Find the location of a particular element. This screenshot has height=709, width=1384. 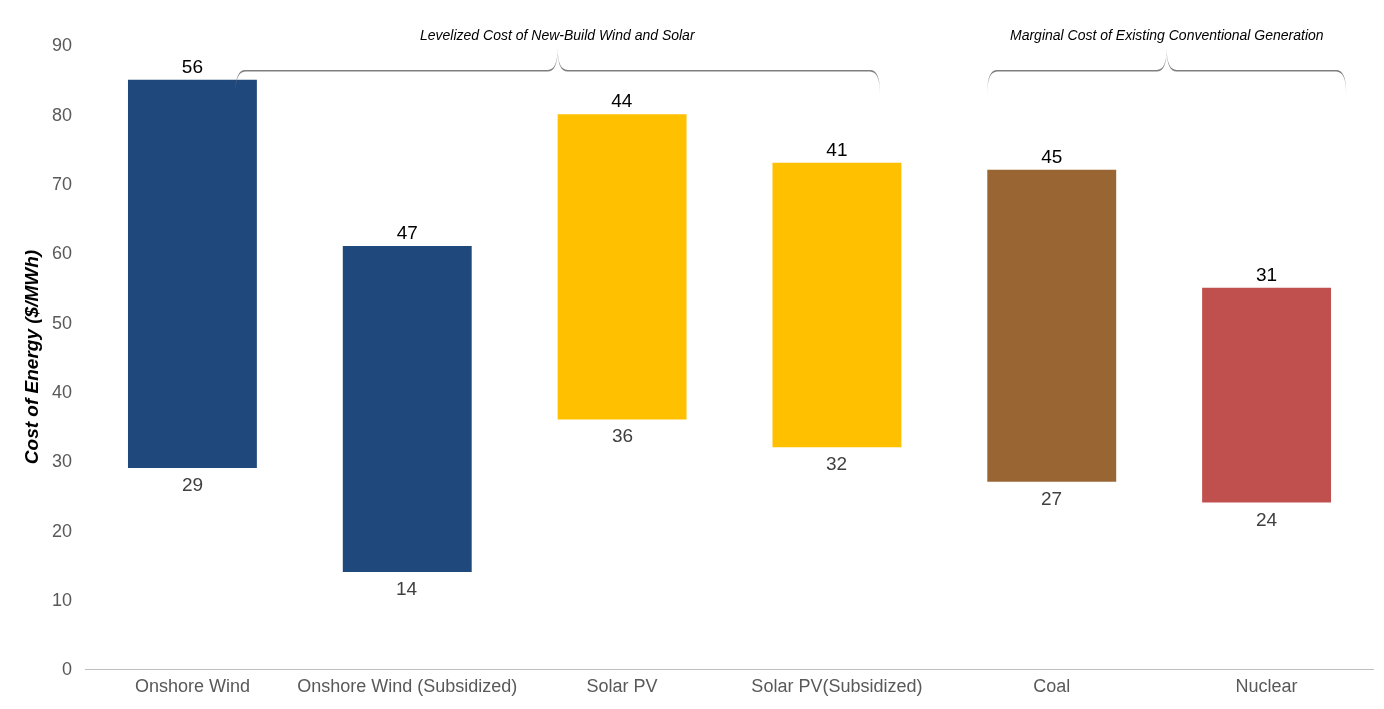

text: Levelized Cost of New-Build Wind and Solar is located at coordinates (558, 35).